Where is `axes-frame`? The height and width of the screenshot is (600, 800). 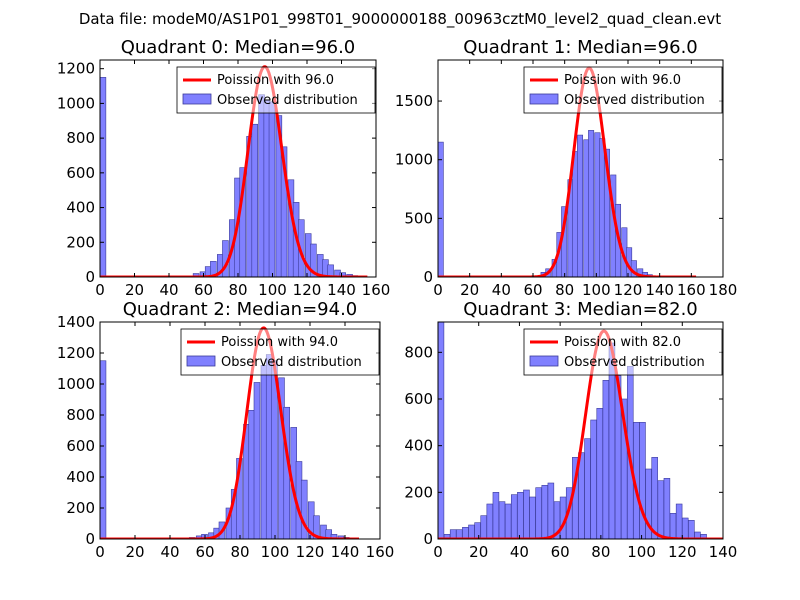 axes-frame is located at coordinates (580, 168).